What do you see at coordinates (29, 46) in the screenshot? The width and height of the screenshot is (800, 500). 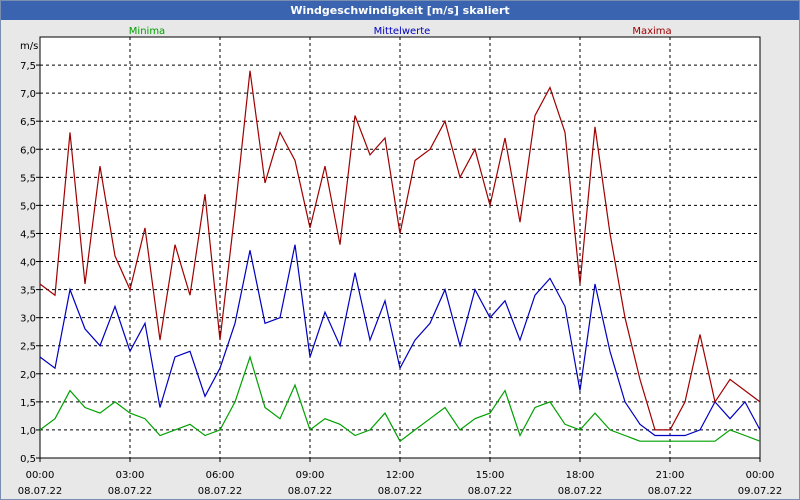 I see `y-axis-label: m/s` at bounding box center [29, 46].